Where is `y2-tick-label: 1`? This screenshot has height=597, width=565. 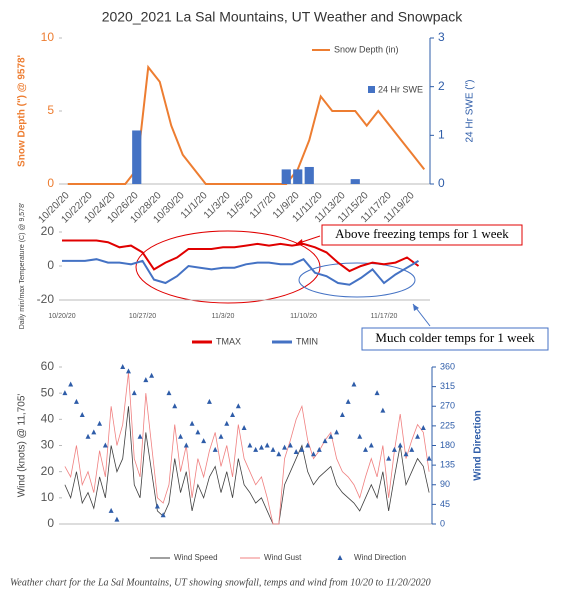
y2-tick-label: 1 is located at coordinates (441, 135).